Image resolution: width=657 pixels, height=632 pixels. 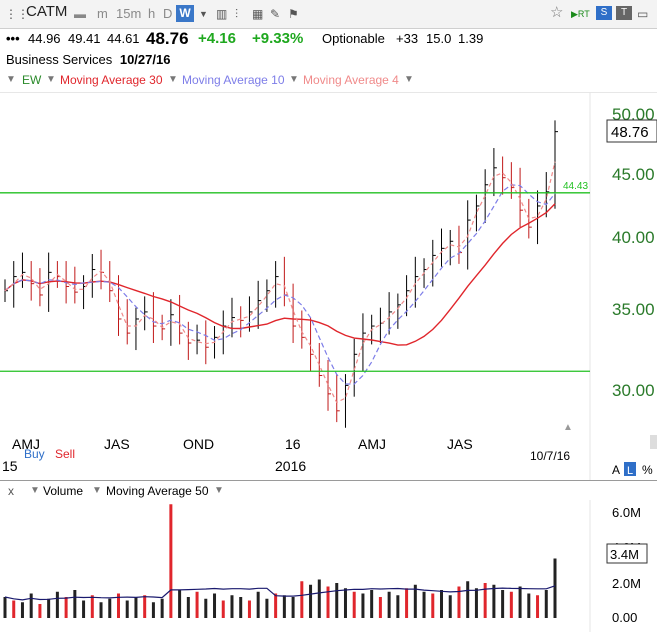 What do you see at coordinates (616, 470) in the screenshot?
I see `a-button: A` at bounding box center [616, 470].